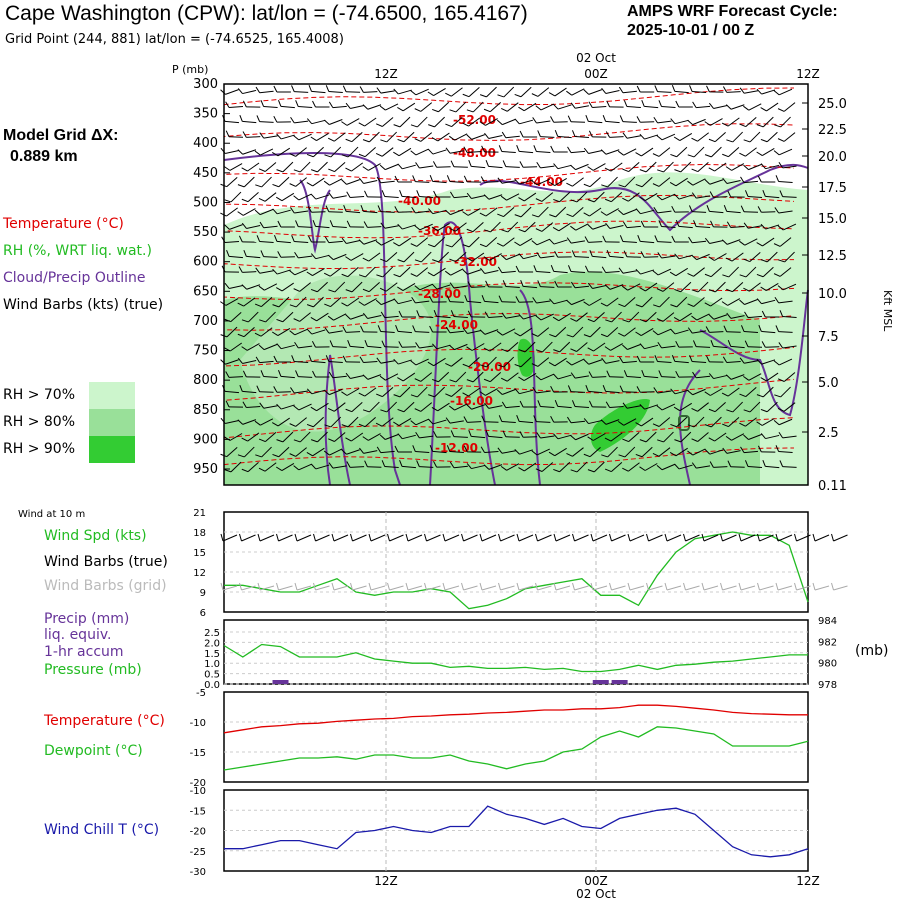 This screenshot has width=900, height=900. What do you see at coordinates (827, 642) in the screenshot?
I see `pressure-right-tick-label: 982` at bounding box center [827, 642].